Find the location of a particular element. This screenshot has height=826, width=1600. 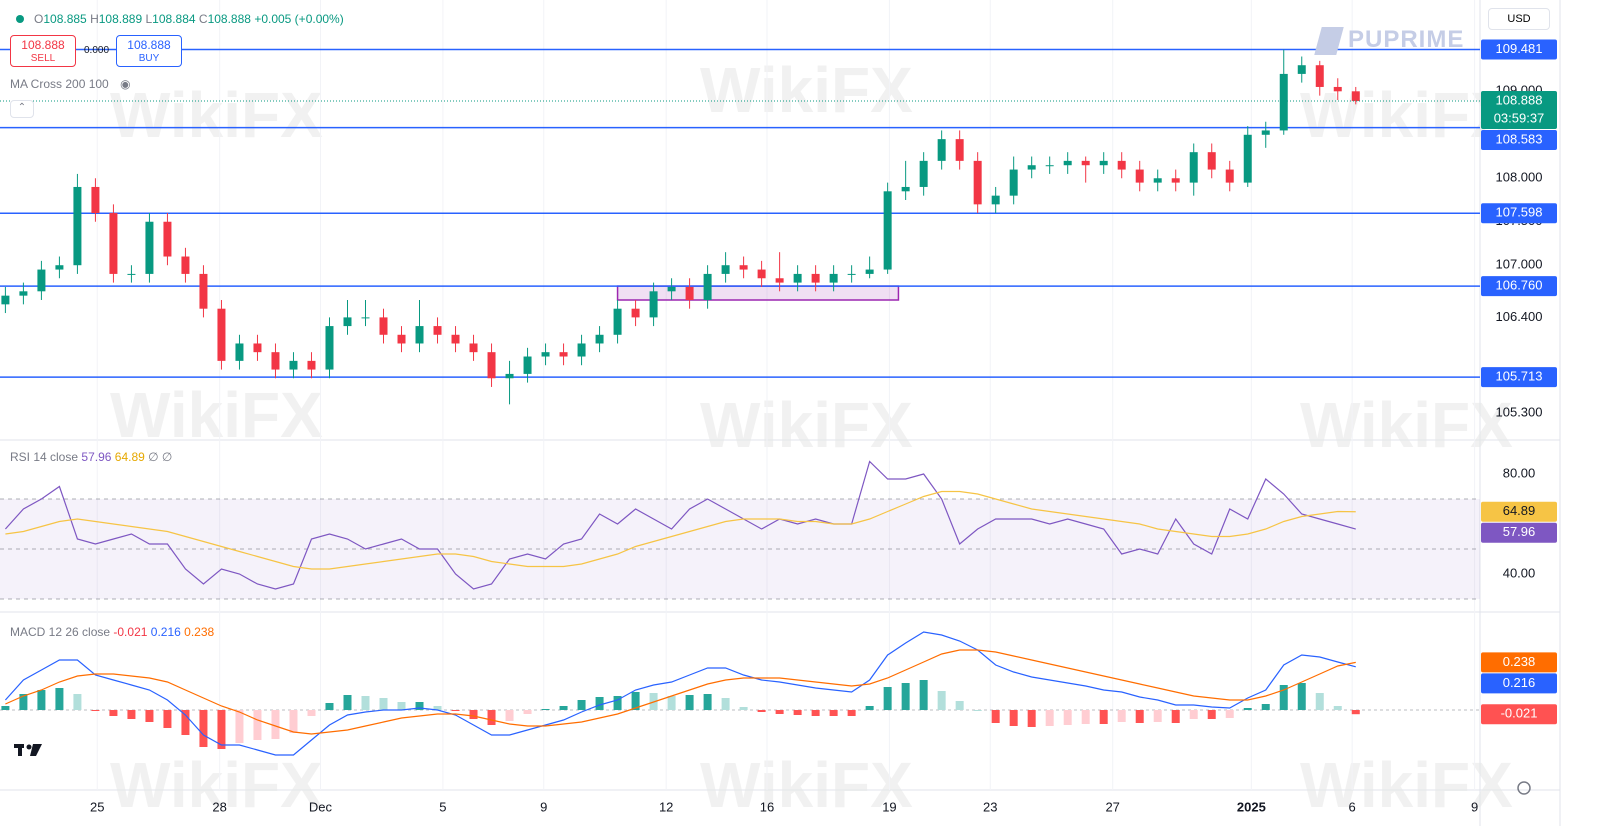

settings-icon is located at coordinates (1524, 788).